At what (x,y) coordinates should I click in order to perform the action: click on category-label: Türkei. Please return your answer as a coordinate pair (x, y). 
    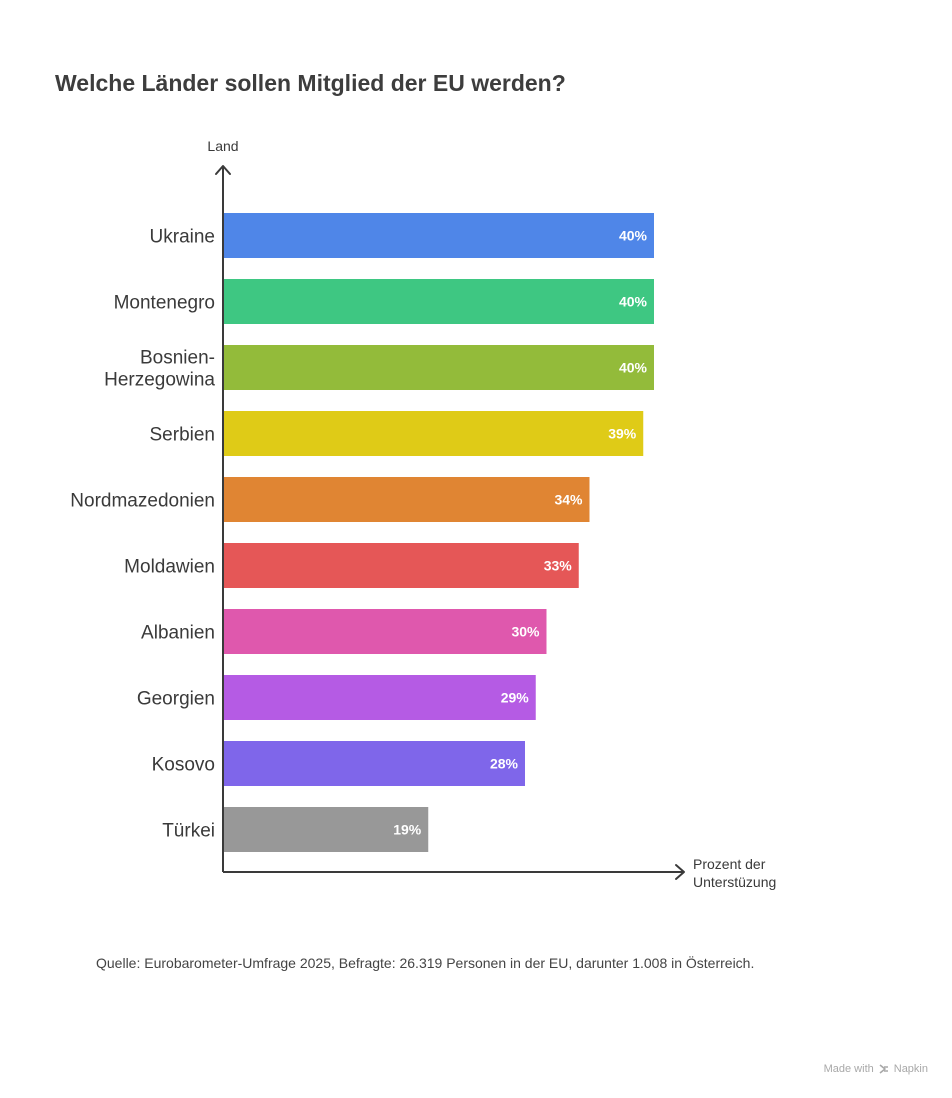
    Looking at the image, I should click on (188, 831).